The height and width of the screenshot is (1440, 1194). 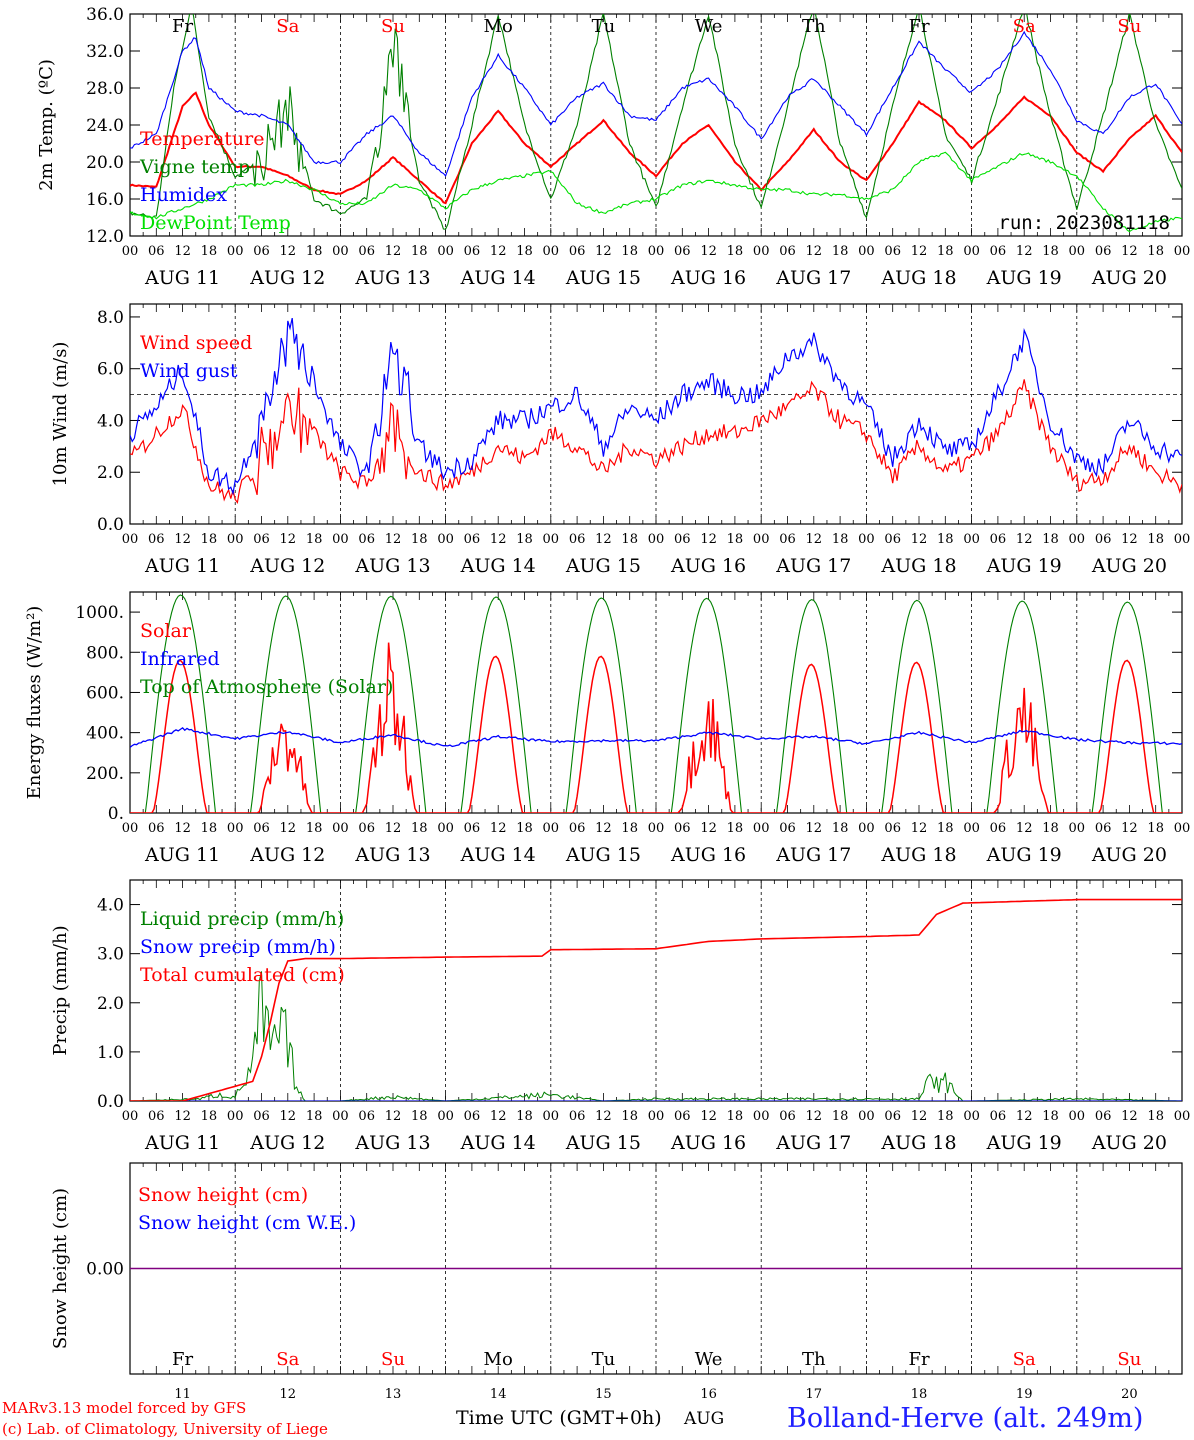 I want to click on legend-entry: Snow height (cm), so click(x=223, y=1195).